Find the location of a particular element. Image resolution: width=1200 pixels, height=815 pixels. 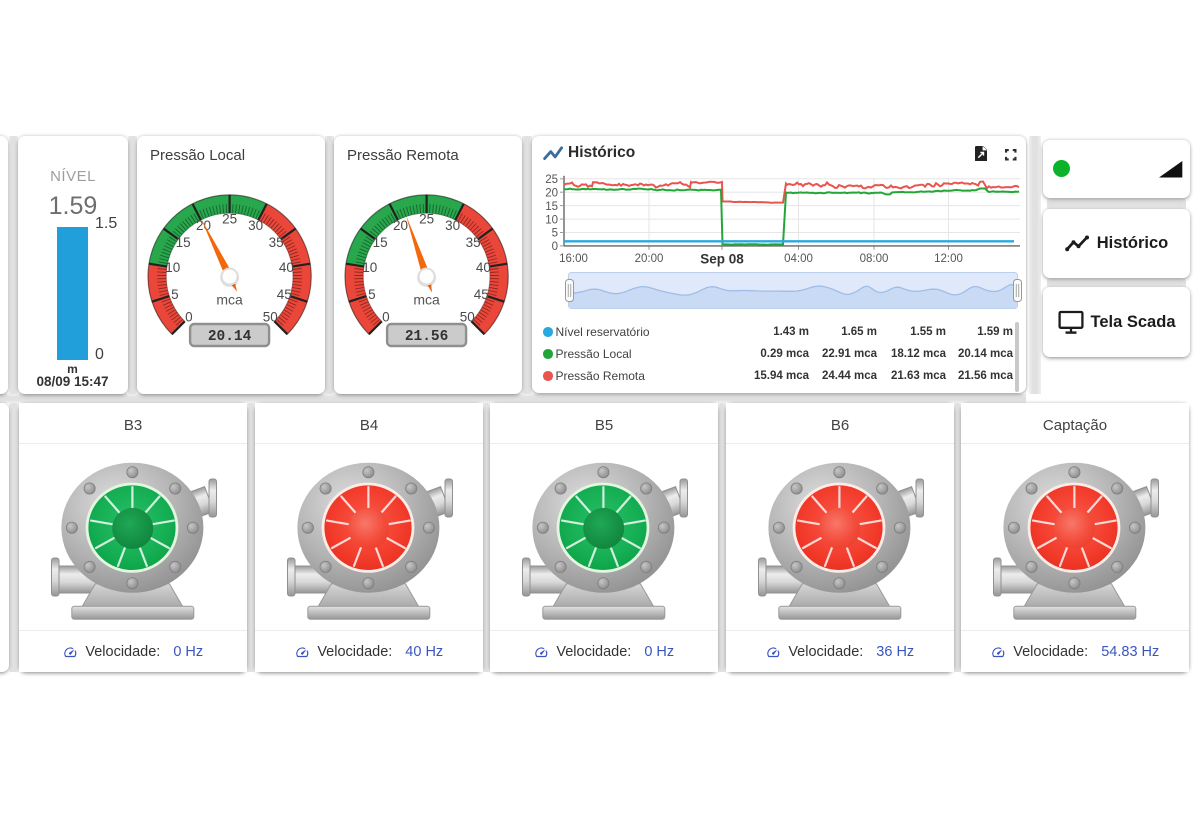

svg-text: 16:00 is located at coordinates (573, 259).